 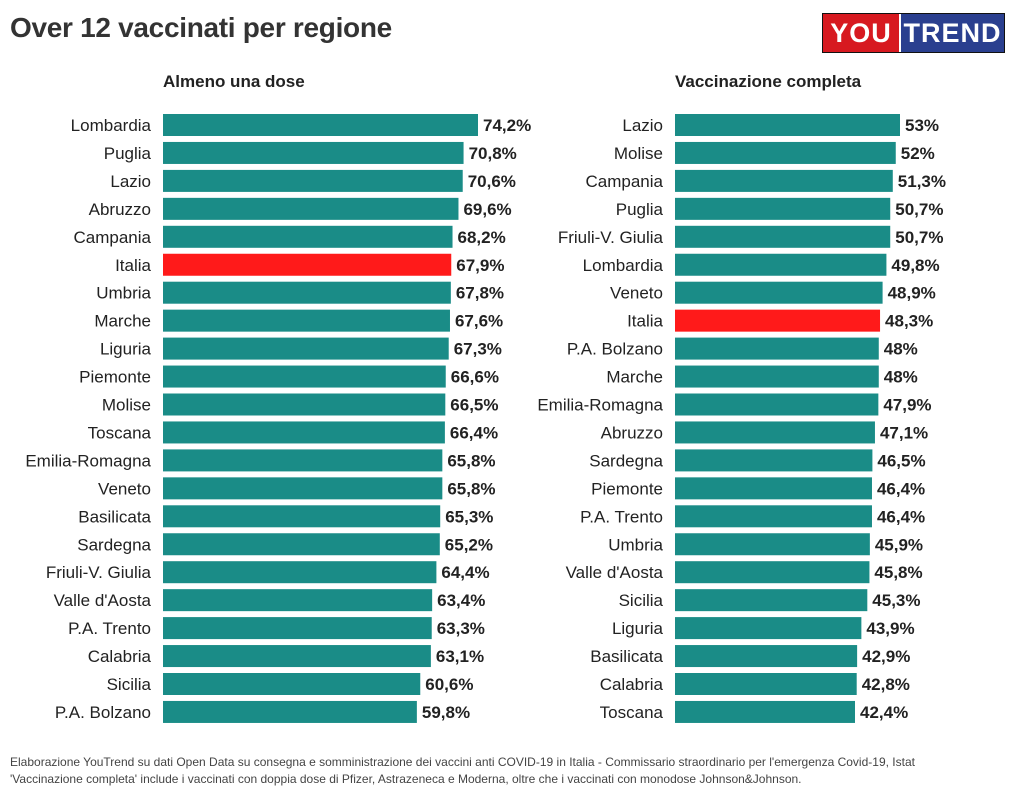 I want to click on chart-title: Over 12 vaccinati per regione, so click(x=201, y=27).